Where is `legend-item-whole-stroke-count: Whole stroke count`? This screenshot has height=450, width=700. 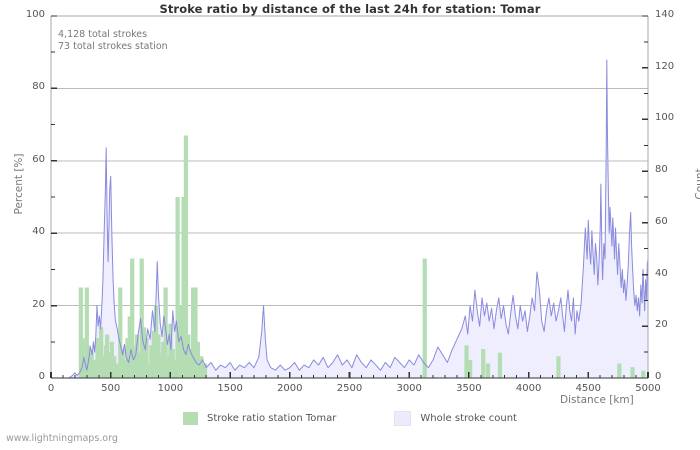 legend-item-whole-stroke-count: Whole stroke count is located at coordinates (455, 418).